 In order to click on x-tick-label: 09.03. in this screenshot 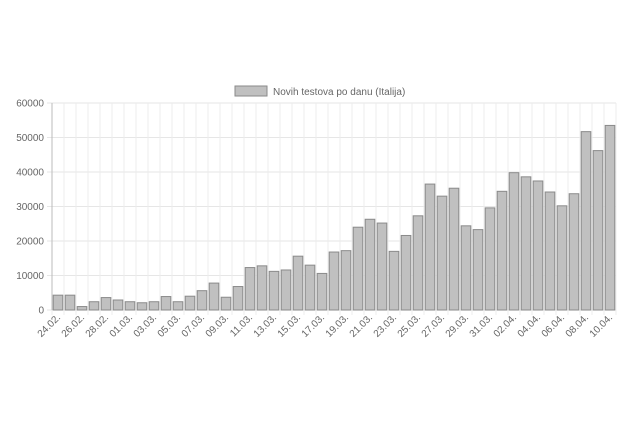, I will do `click(217, 325)`.